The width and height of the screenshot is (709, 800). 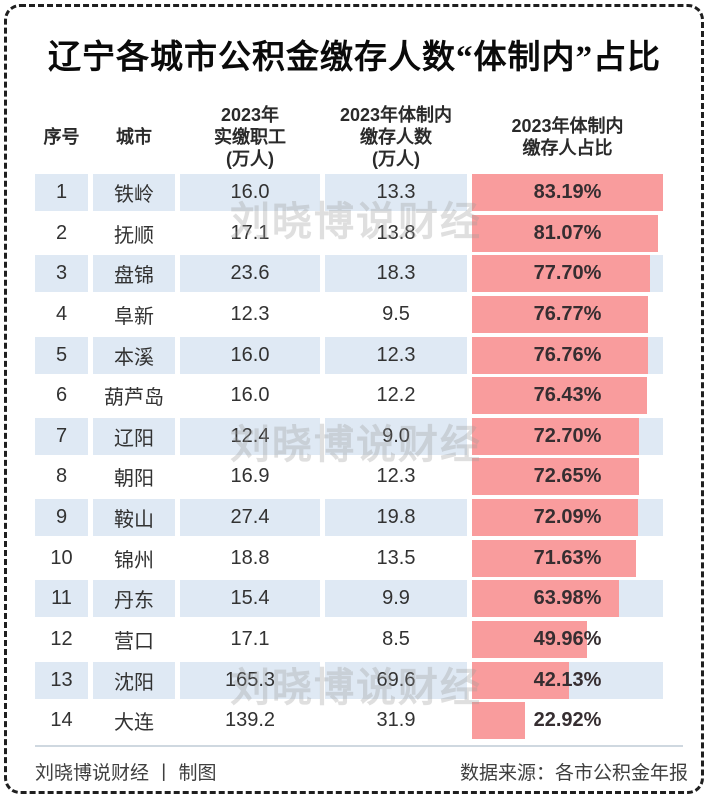 I want to click on city-name: 沈阳, so click(x=134, y=680).